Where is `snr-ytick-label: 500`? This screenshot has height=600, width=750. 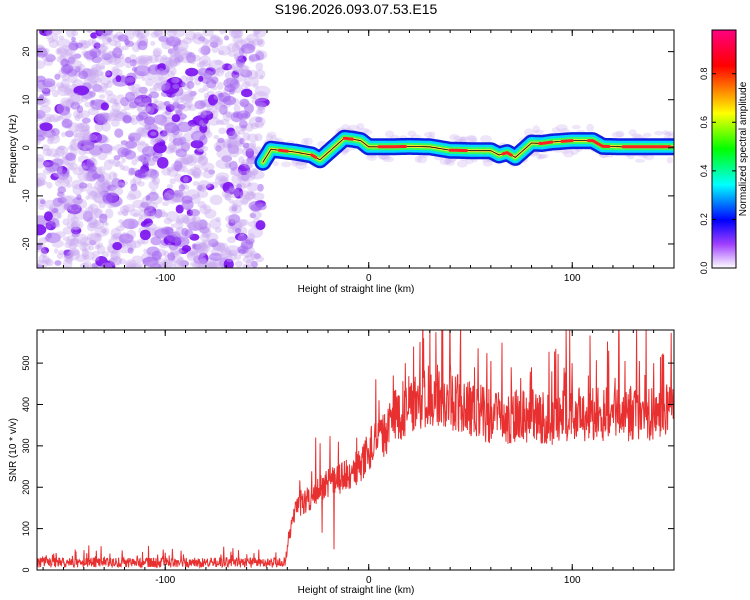
snr-ytick-label: 500 is located at coordinates (26, 363).